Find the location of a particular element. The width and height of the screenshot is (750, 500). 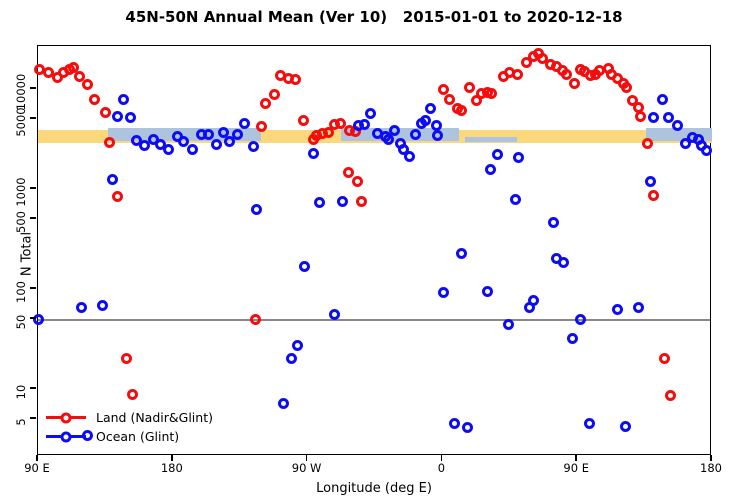

x-tick-label: 180 is located at coordinates (171, 468).